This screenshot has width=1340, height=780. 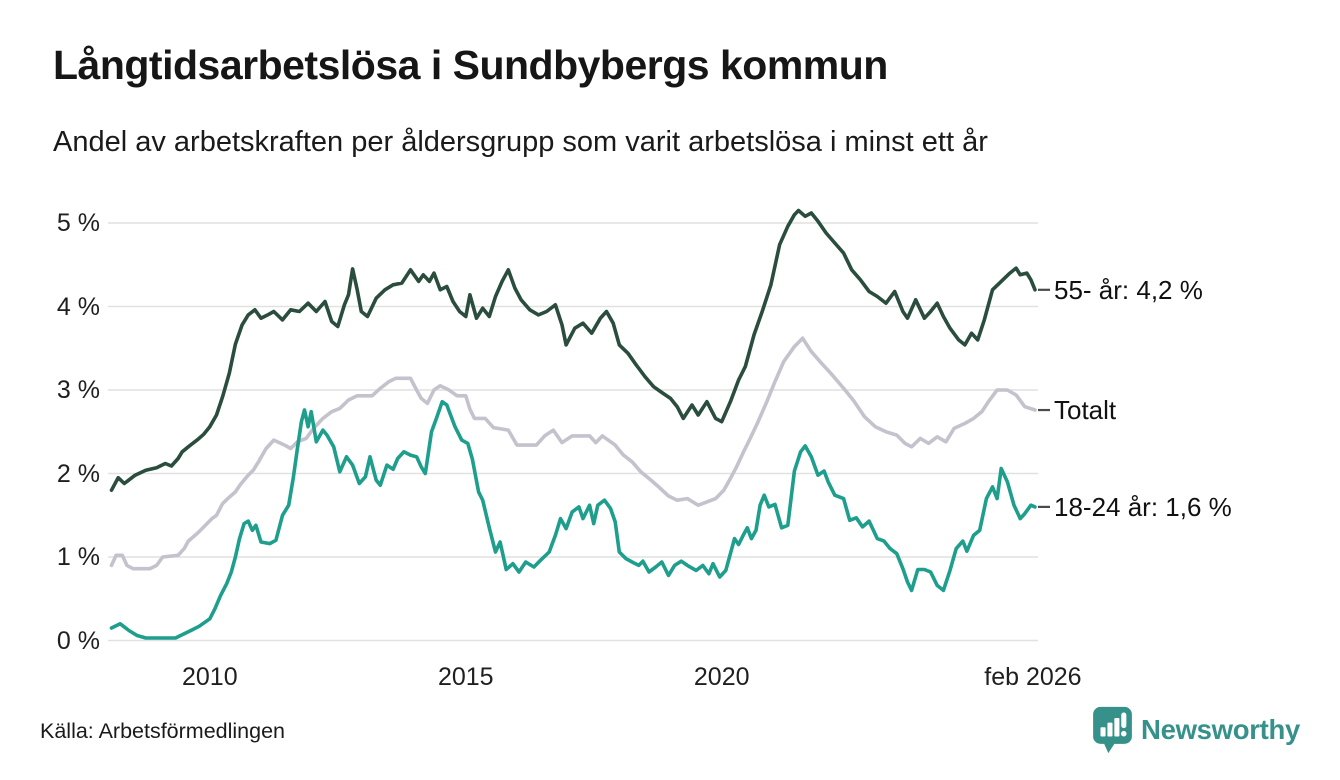 I want to click on source-note: Källa: Arbetsförmedlingen, so click(x=163, y=731).